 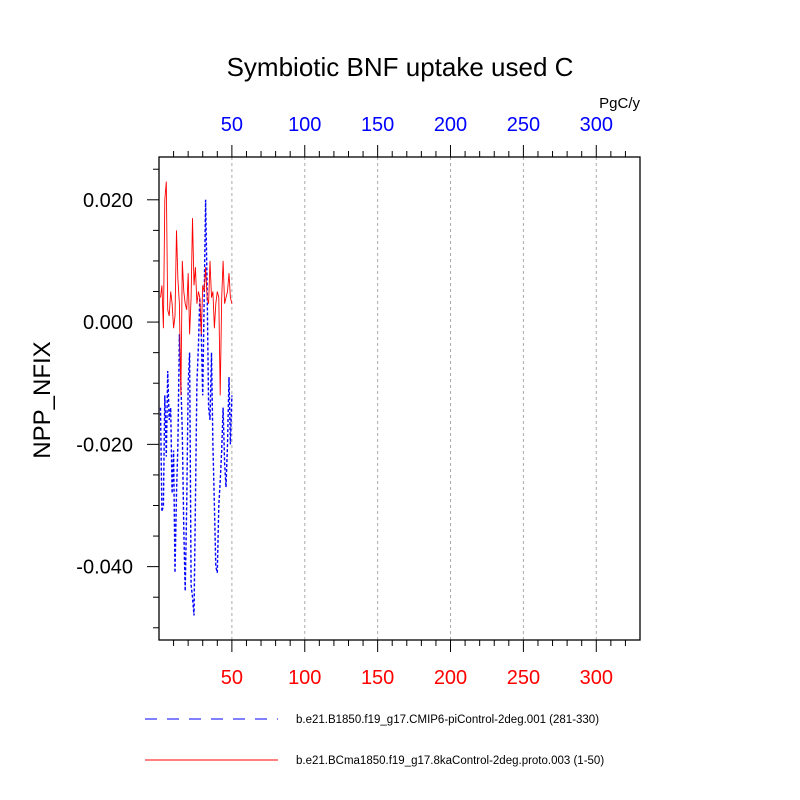 I want to click on units-label: PgC/y, so click(x=619, y=103).